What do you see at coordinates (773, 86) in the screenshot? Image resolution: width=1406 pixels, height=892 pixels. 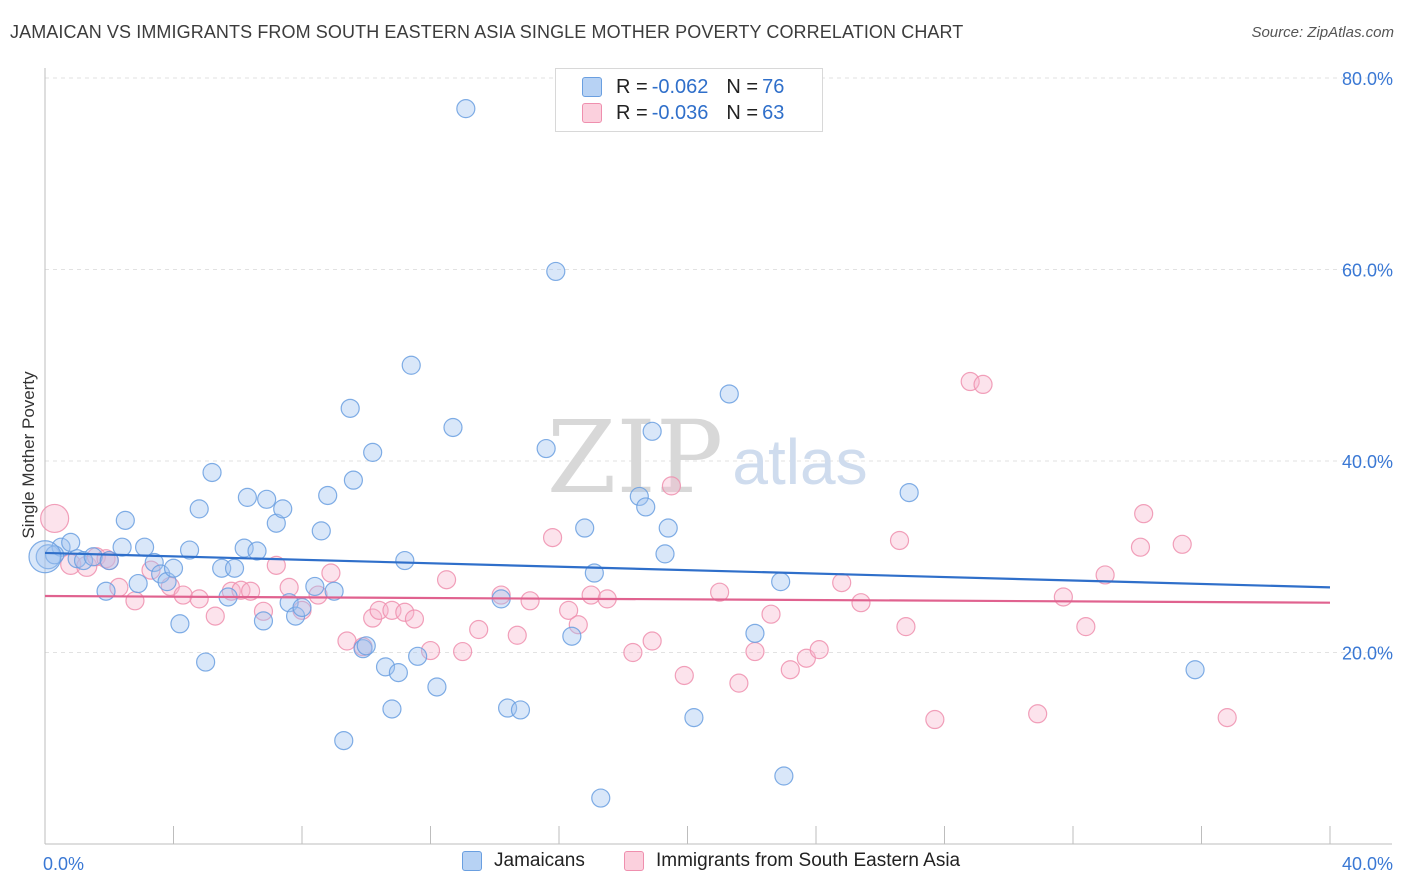 I see `legend-n-value: 76` at bounding box center [773, 86].